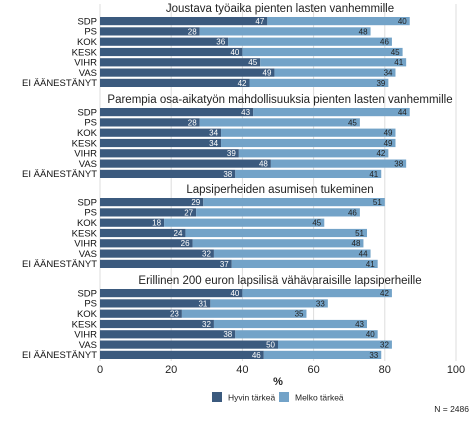  I want to click on legend-label: Hyvin tärkeä, so click(252, 398).